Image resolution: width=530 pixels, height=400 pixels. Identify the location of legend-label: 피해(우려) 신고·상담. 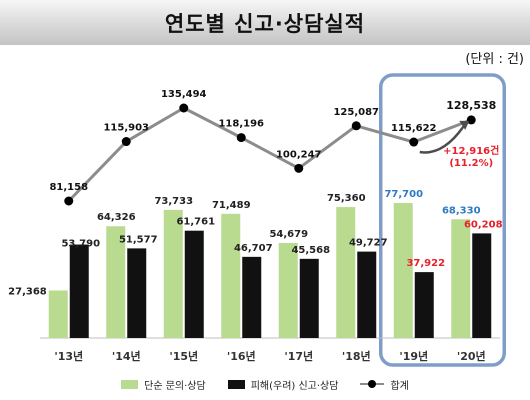
(294, 386).